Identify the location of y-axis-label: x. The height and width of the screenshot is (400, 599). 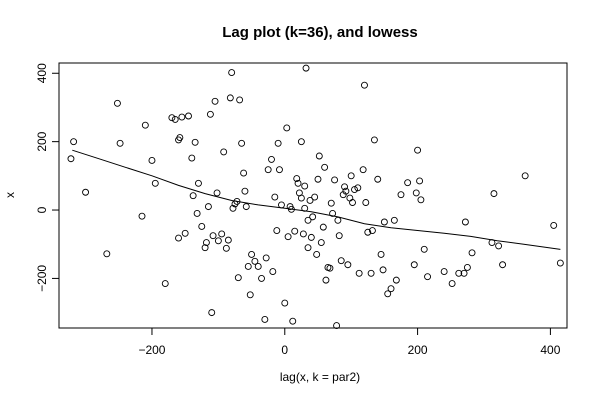
(10, 195).